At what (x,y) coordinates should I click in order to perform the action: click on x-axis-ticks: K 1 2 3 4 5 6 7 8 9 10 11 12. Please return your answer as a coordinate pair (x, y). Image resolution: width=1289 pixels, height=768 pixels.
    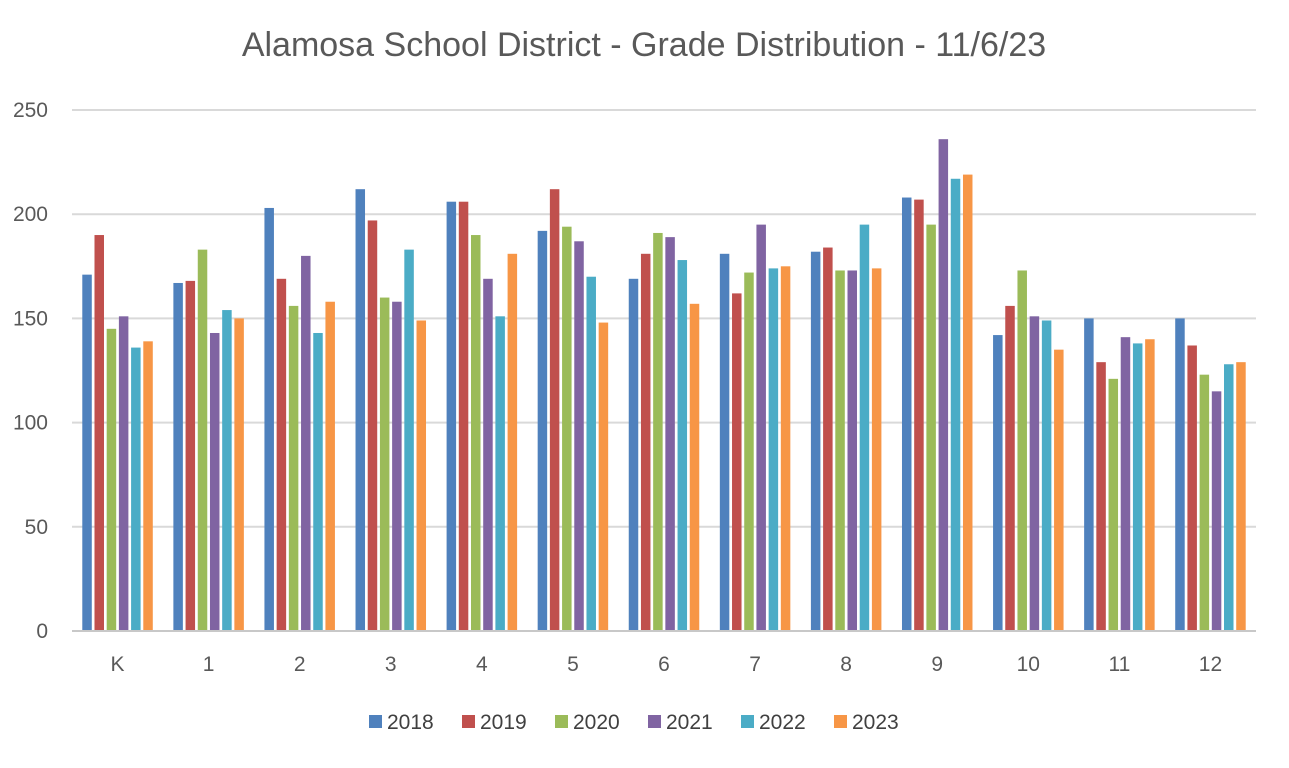
    Looking at the image, I should click on (667, 664).